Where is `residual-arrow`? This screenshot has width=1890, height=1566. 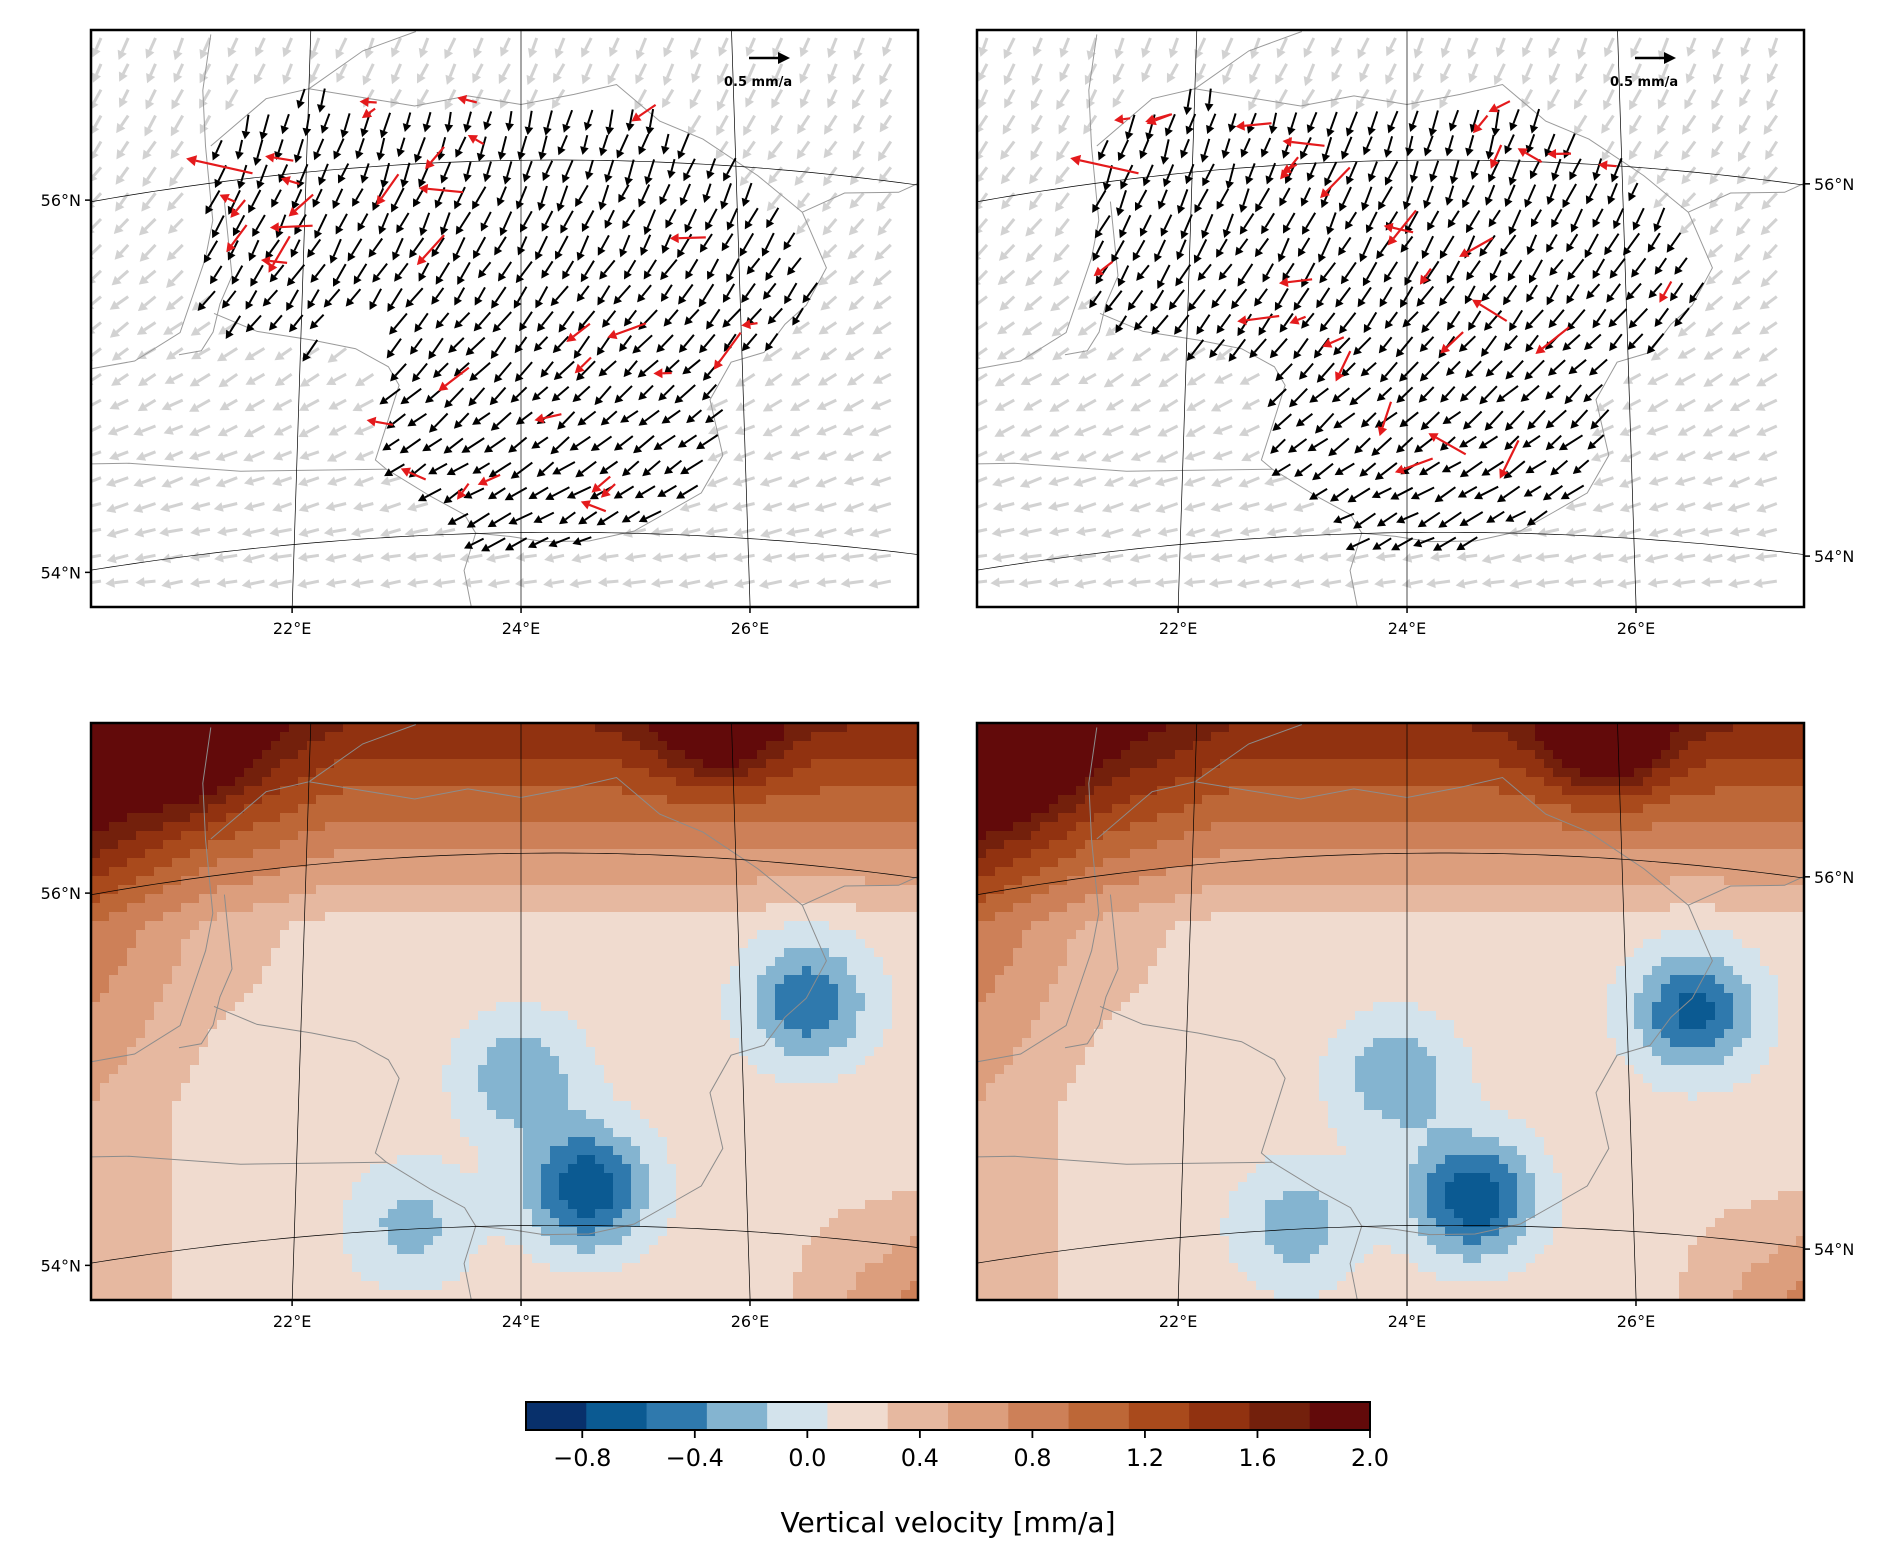 residual-arrow is located at coordinates (227, 198).